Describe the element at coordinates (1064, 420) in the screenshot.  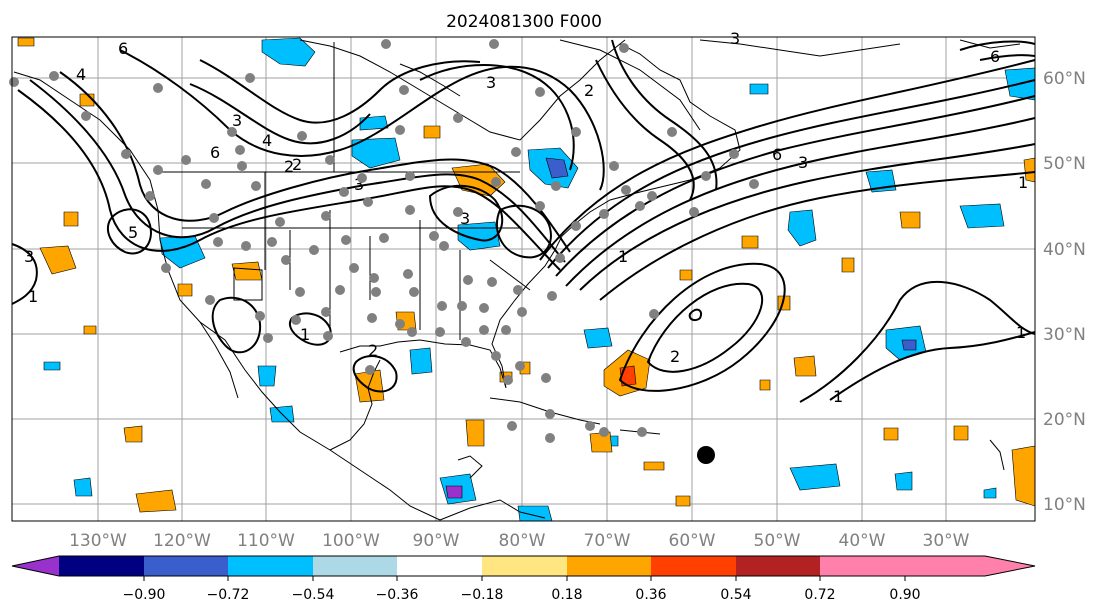
I see `lat-label: 20°N` at that location.